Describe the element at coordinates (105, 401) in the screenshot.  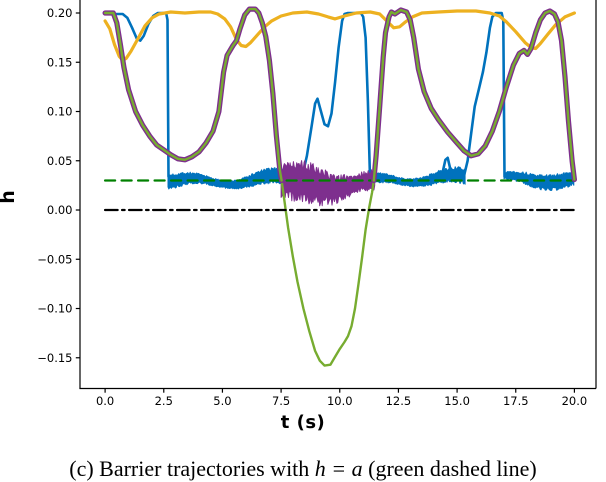
I see `x-tick-label: 0.0` at that location.